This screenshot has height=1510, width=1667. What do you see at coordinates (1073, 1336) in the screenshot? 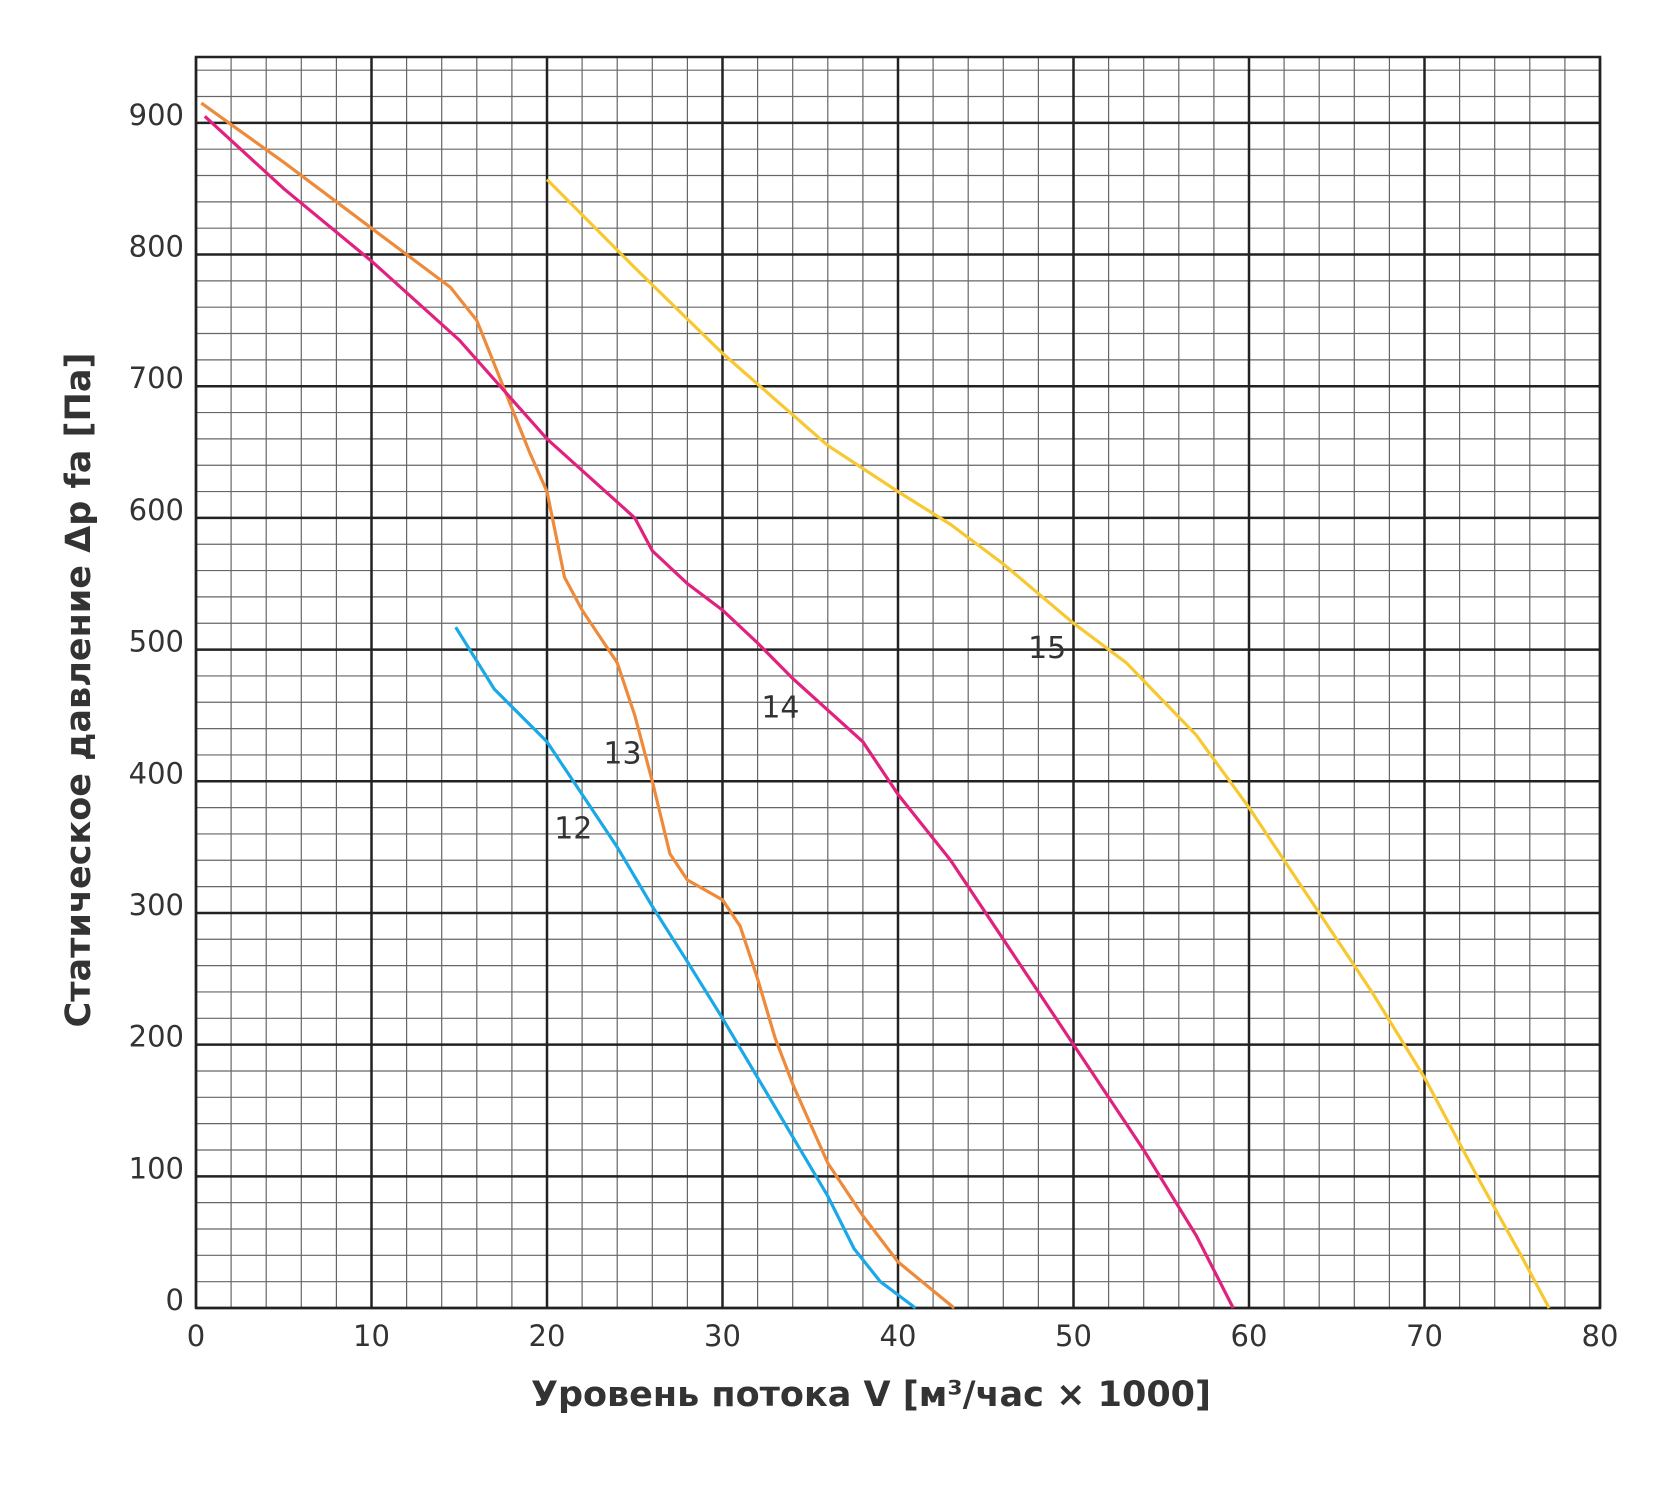
I see `x-tick-label: 50` at bounding box center [1073, 1336].